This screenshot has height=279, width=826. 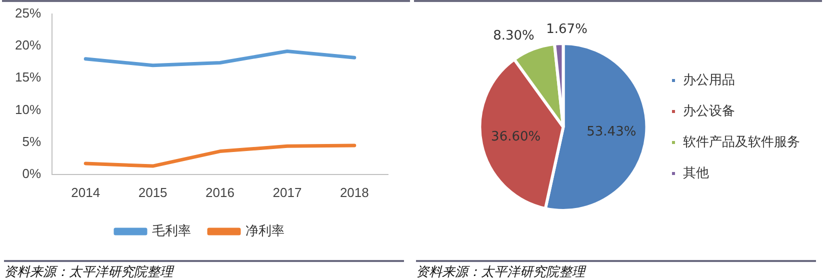 I want to click on legend-label: 毛利率, so click(x=171, y=230).